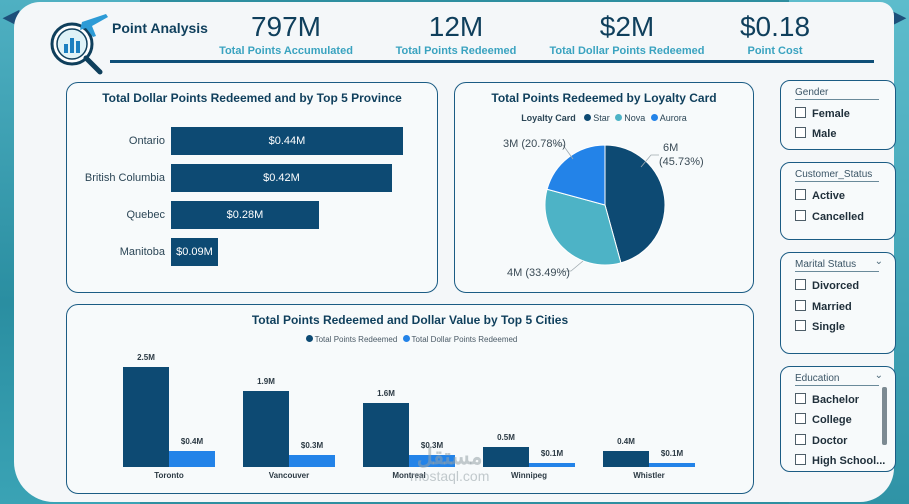  I want to click on bar-value-label: 1.6M, so click(386, 393).